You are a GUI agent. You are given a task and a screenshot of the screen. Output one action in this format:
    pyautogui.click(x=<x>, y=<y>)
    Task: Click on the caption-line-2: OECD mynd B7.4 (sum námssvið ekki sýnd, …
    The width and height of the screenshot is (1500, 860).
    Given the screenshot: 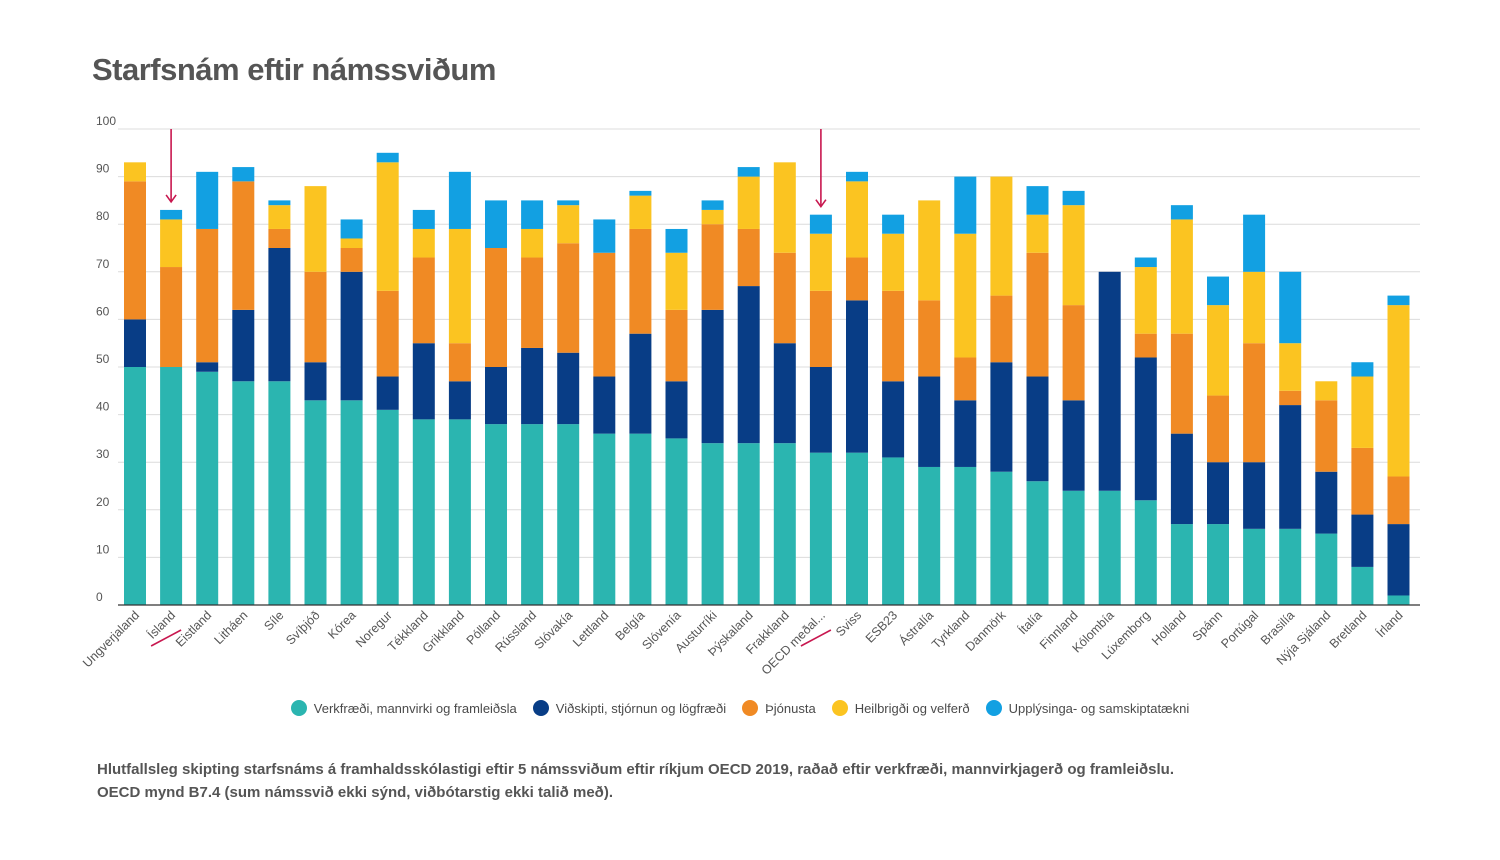 What is the action you would take?
    pyautogui.click(x=355, y=792)
    